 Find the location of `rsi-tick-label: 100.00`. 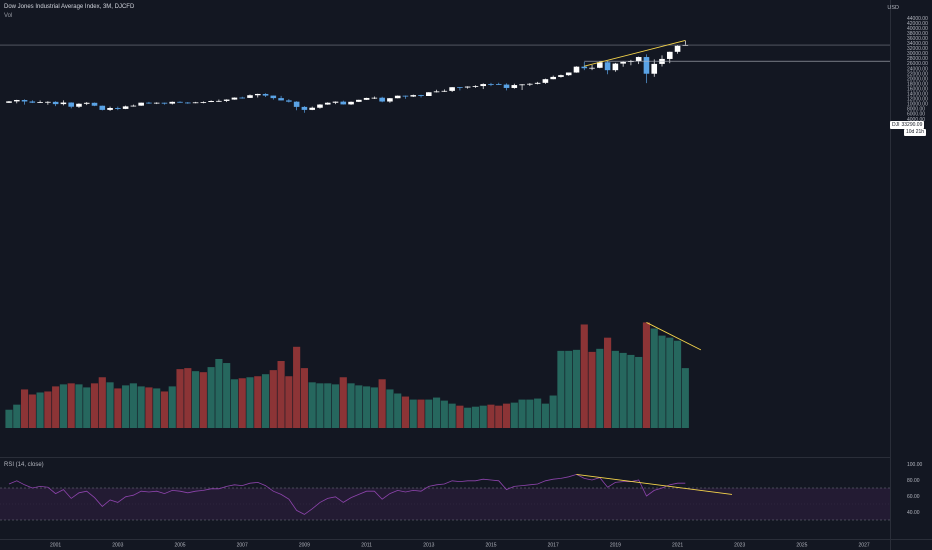

rsi-tick-label: 100.00 is located at coordinates (915, 465).